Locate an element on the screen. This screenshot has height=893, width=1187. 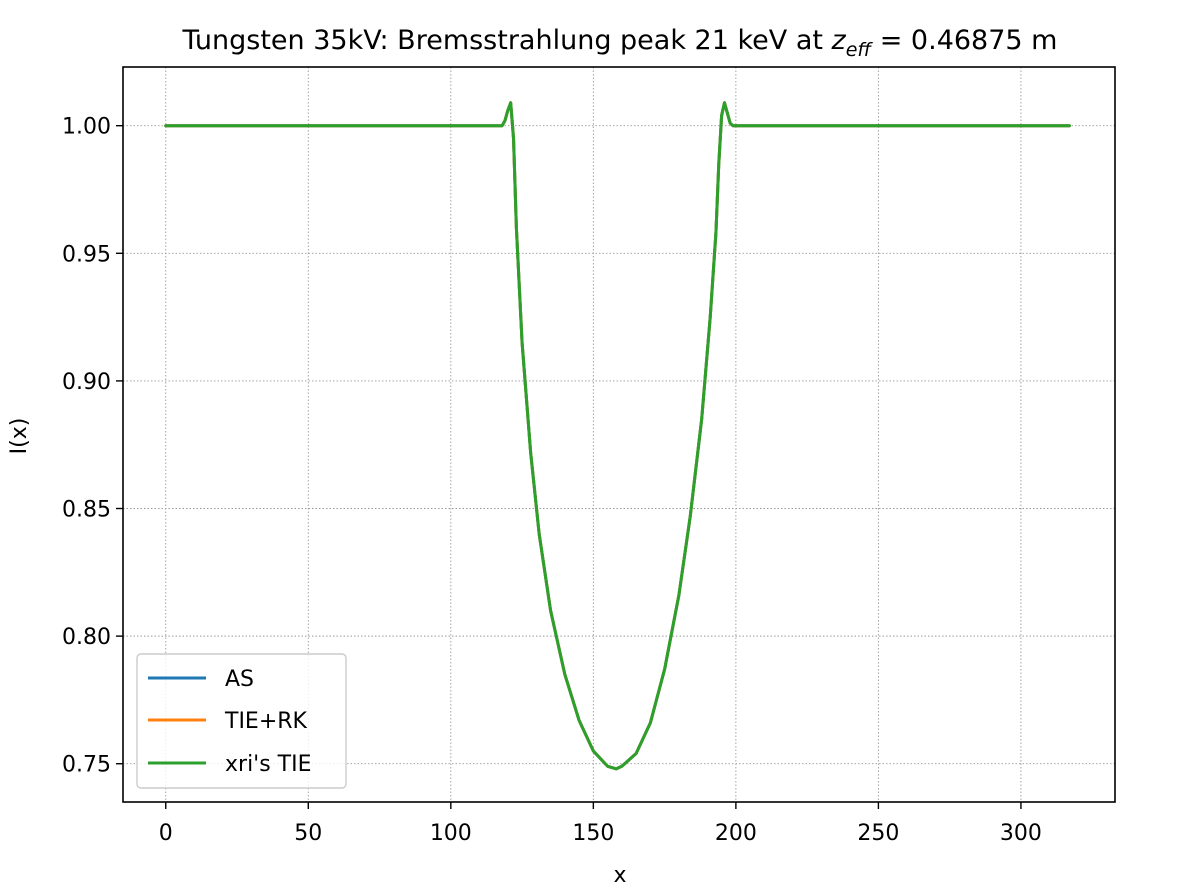
chart-title-suffix: = 0.46875 m is located at coordinates (964, 40).